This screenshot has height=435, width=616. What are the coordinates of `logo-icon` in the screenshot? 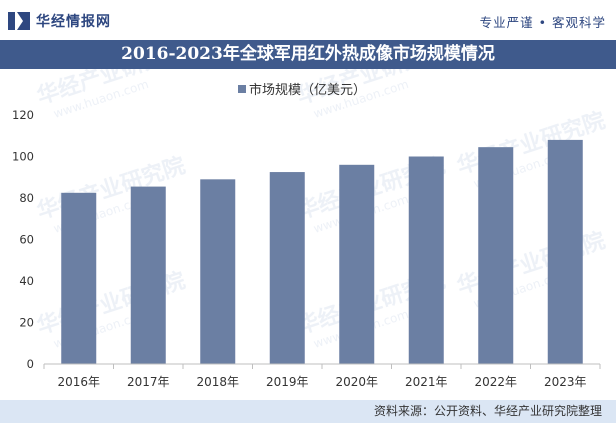 It's located at (19, 21).